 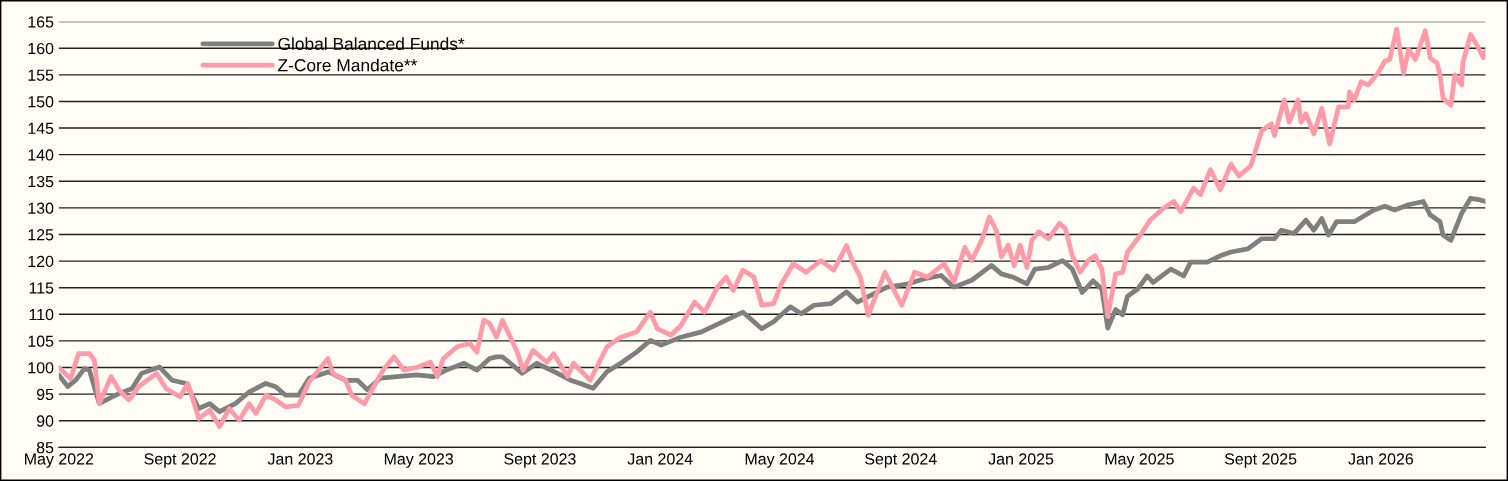 What do you see at coordinates (45, 421) in the screenshot?
I see `y-tick-label: 90` at bounding box center [45, 421].